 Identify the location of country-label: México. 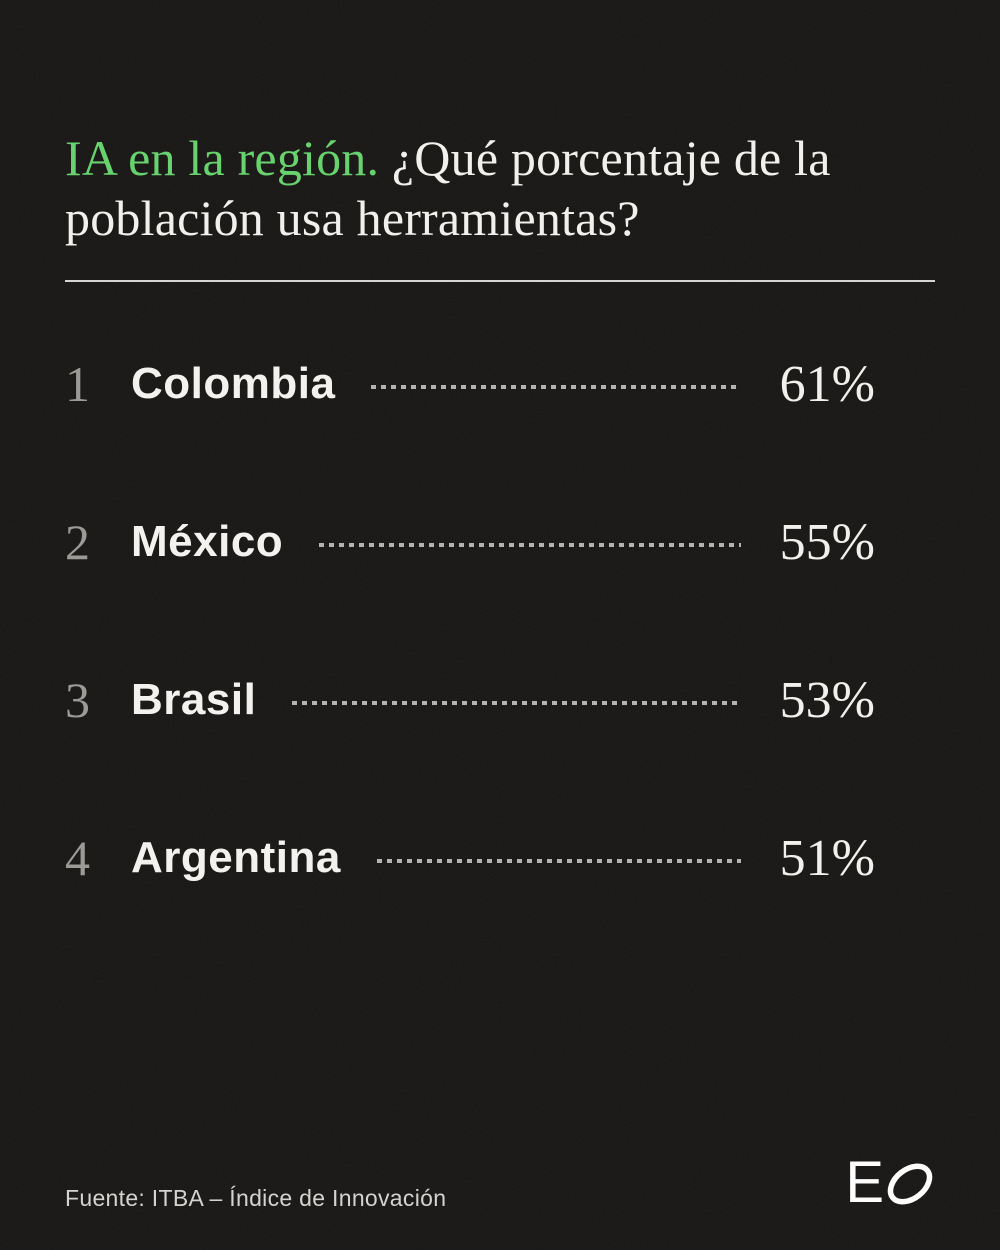
(207, 541).